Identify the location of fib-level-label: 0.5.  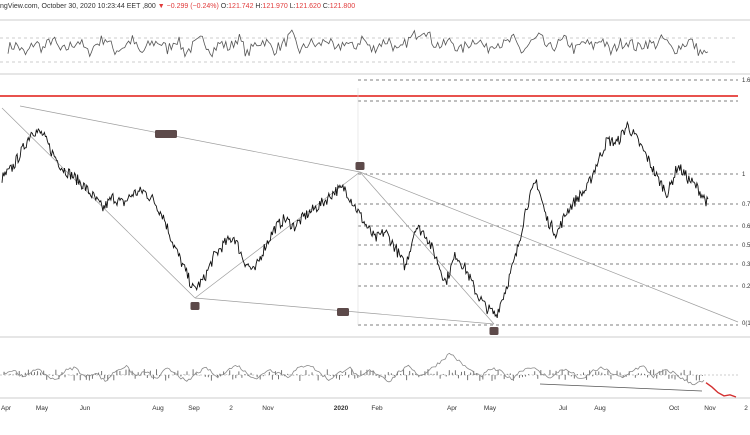
(746, 246).